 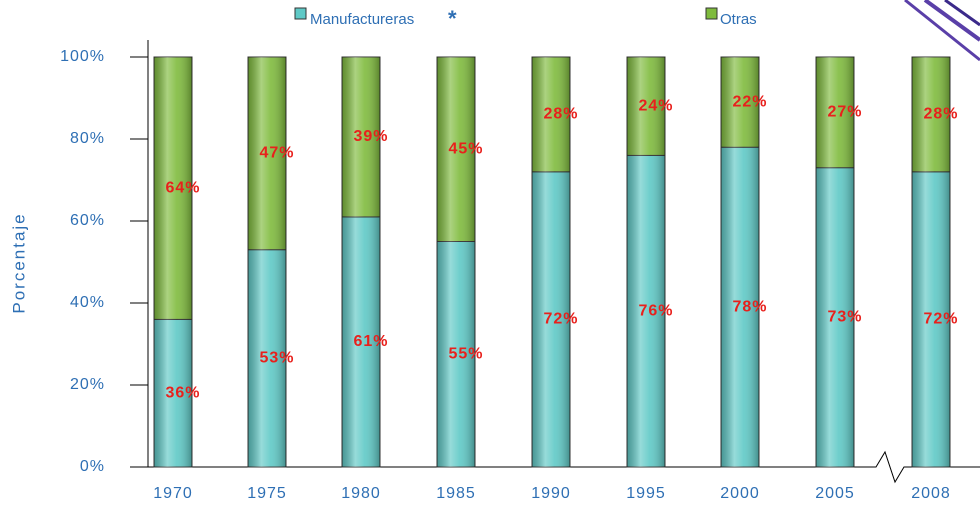 What do you see at coordinates (749, 306) in the screenshot?
I see `value-label: 78%` at bounding box center [749, 306].